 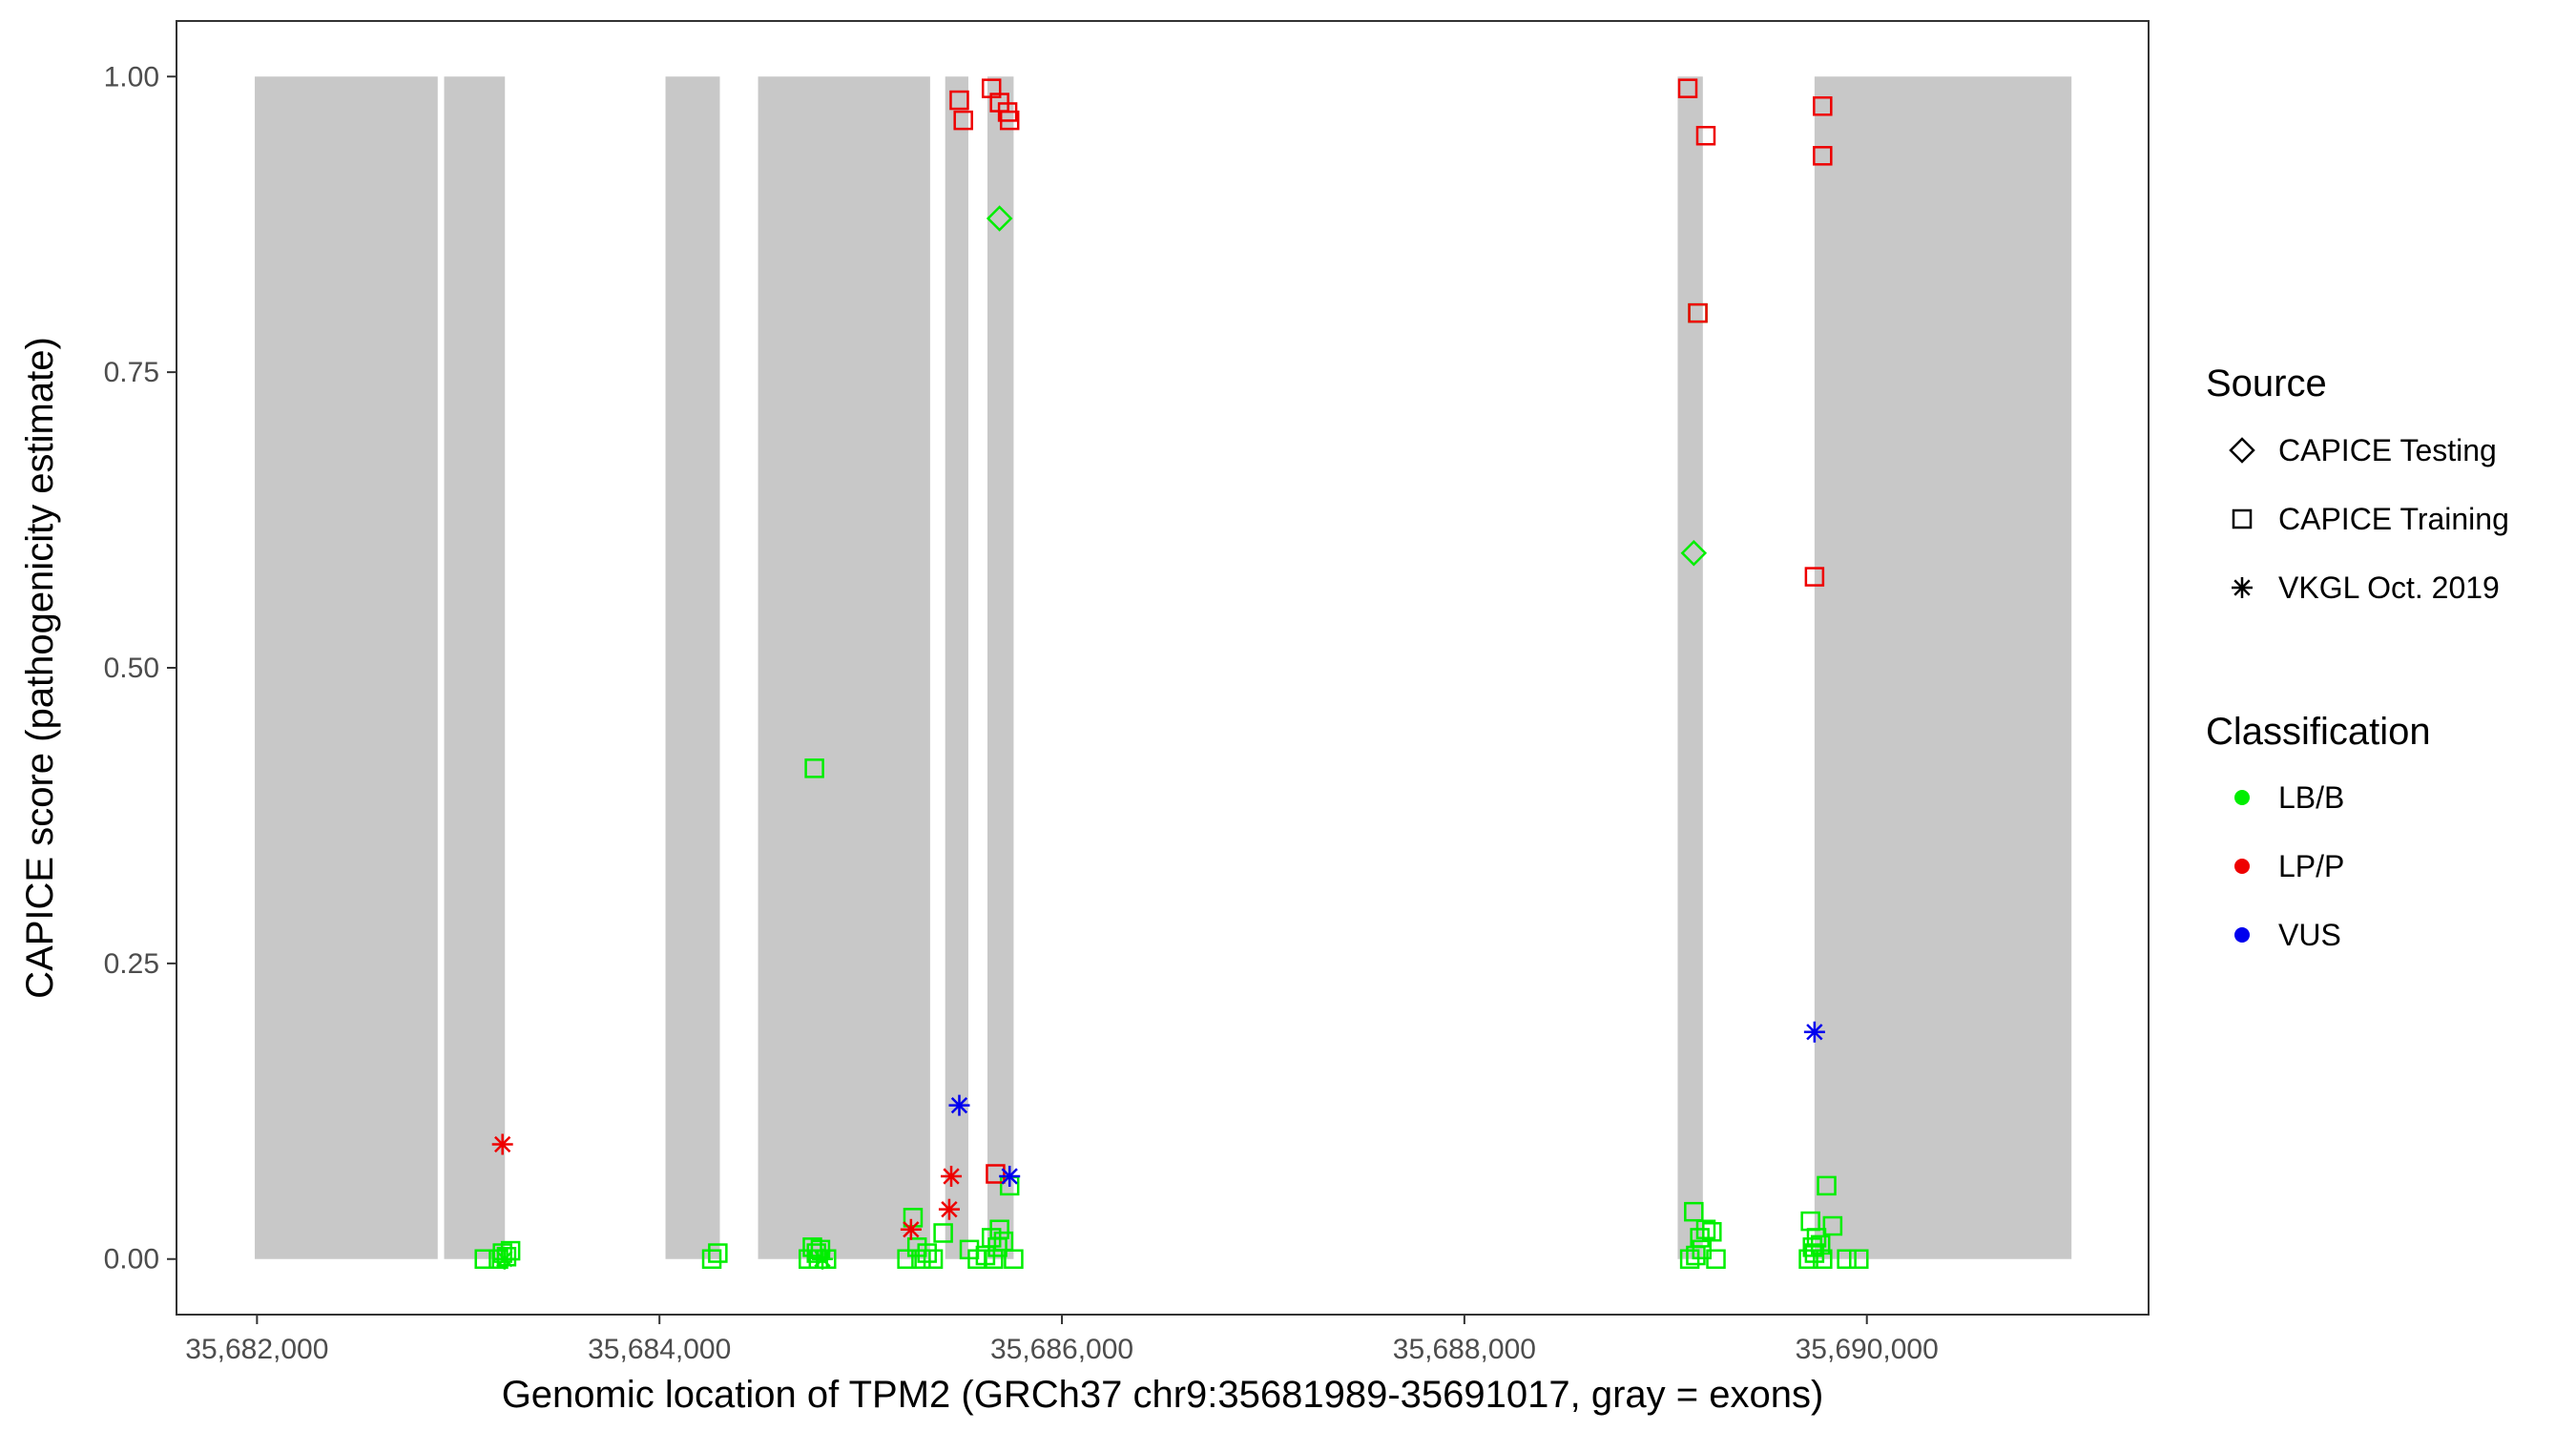 I want to click on x-tick-label: 35,686,000, so click(x=1061, y=1349).